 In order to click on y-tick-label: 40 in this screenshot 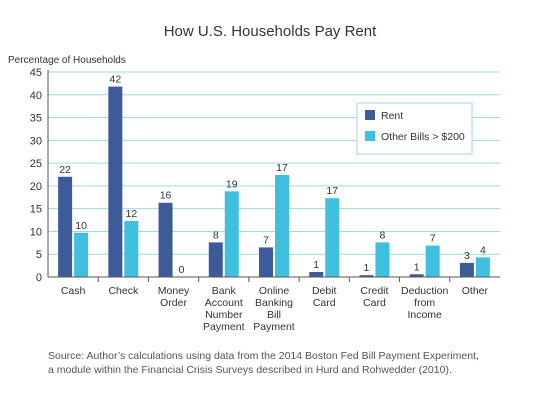, I will do `click(36, 96)`.